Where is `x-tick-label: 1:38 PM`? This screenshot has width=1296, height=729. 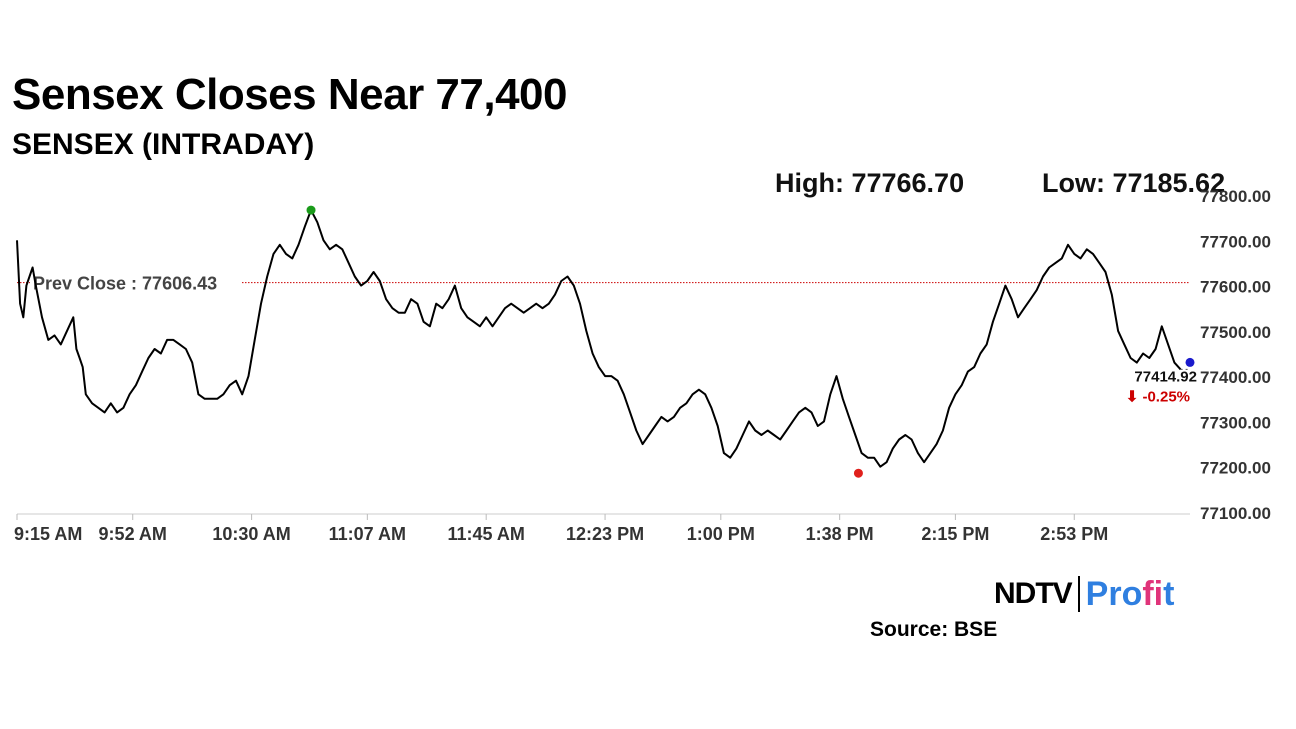
x-tick-label: 1:38 PM is located at coordinates (840, 534).